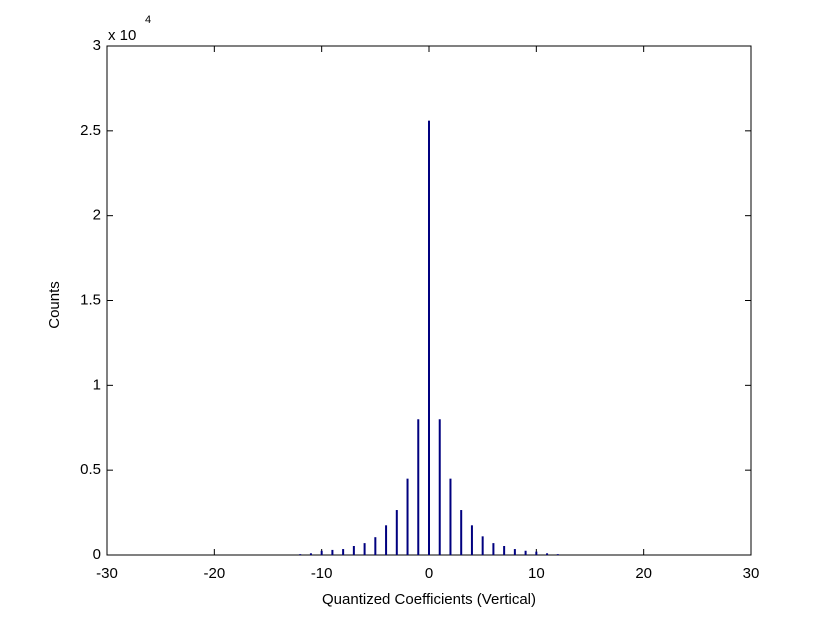 This screenshot has height=623, width=830. I want to click on y-axis-label: Counts, so click(54, 305).